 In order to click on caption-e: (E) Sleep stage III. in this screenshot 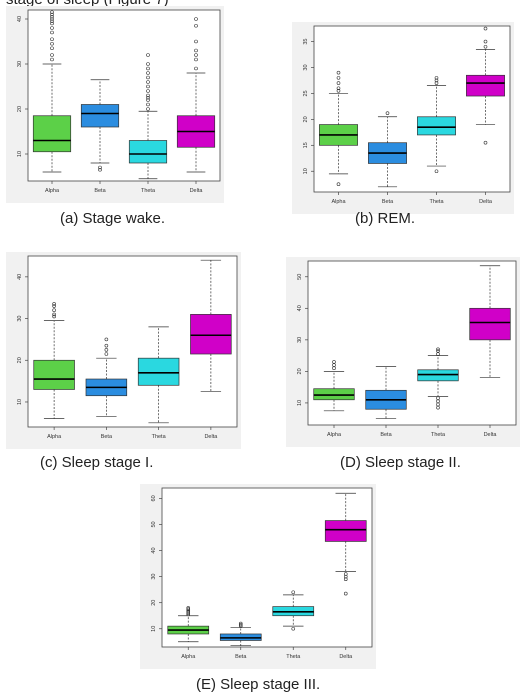, I will do `click(258, 684)`.